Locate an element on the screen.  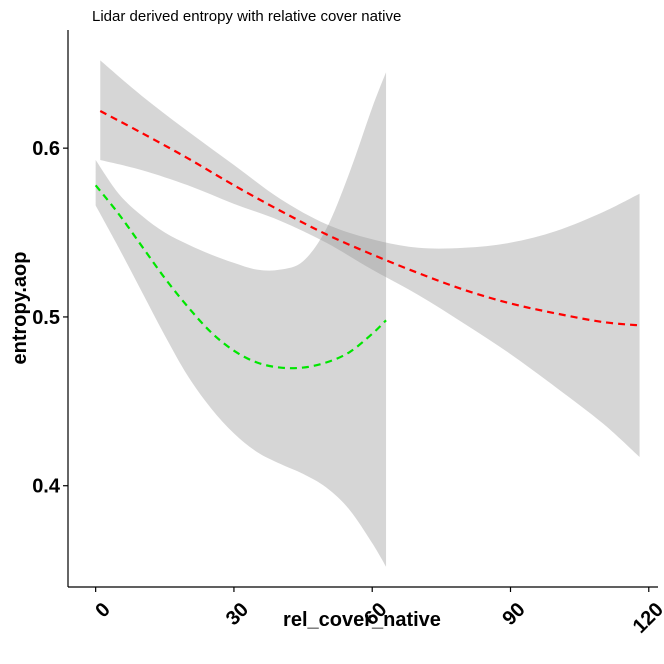
x-tick-label: 120 is located at coordinates (646, 618).